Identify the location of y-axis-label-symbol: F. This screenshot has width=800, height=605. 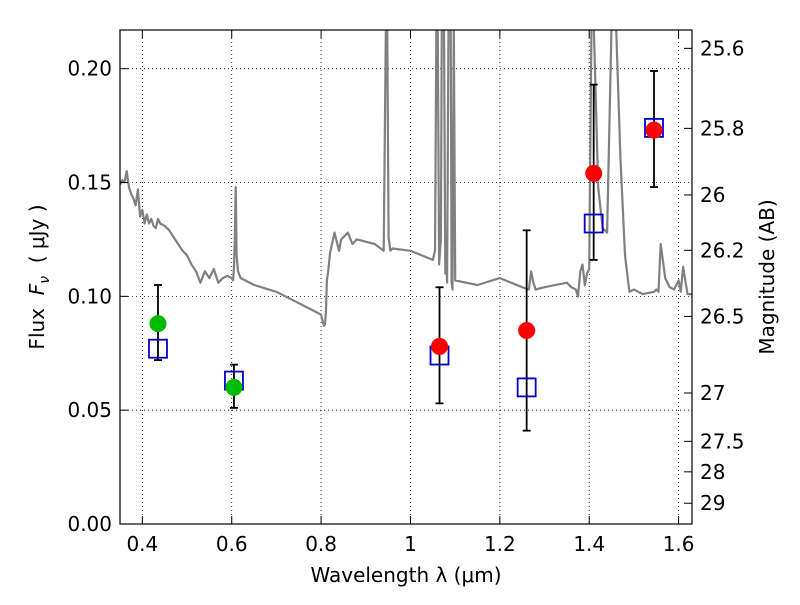
(37, 289).